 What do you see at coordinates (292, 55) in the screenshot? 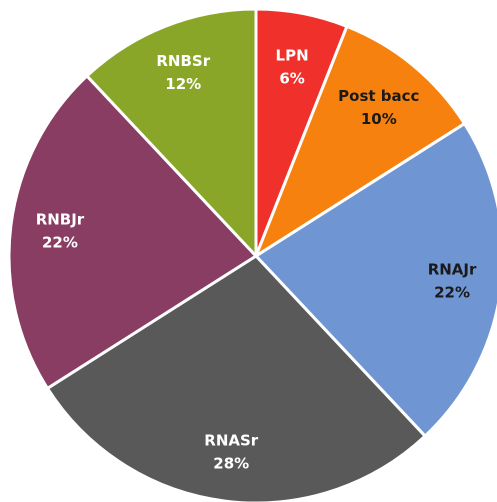
I see `slice-label: LPN` at bounding box center [292, 55].